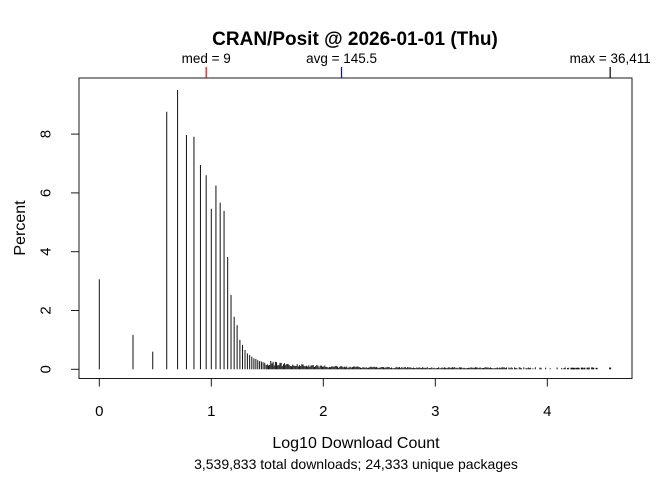 The image size is (672, 480). What do you see at coordinates (46, 369) in the screenshot?
I see `y-tick-label: 0` at bounding box center [46, 369].